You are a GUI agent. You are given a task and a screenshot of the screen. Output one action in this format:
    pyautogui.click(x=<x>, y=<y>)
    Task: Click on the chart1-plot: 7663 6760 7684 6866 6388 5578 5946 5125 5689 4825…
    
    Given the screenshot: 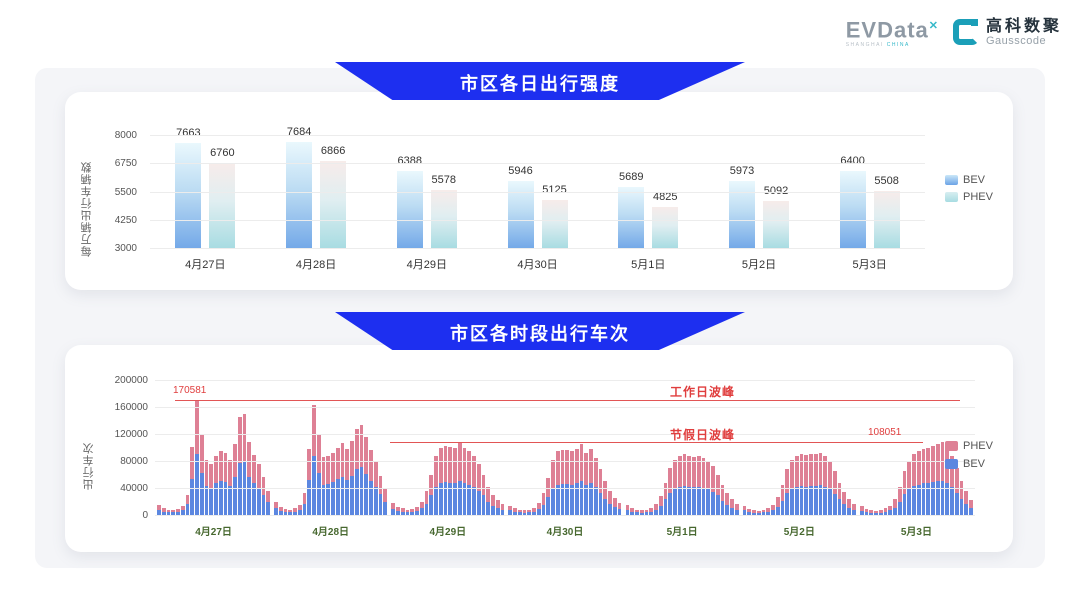 What is the action you would take?
    pyautogui.click(x=537, y=187)
    